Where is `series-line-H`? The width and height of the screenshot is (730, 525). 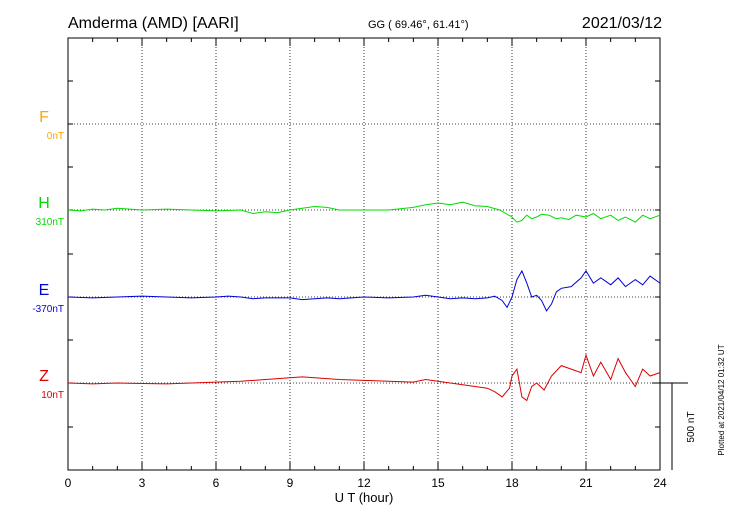
series-line-H is located at coordinates (364, 212).